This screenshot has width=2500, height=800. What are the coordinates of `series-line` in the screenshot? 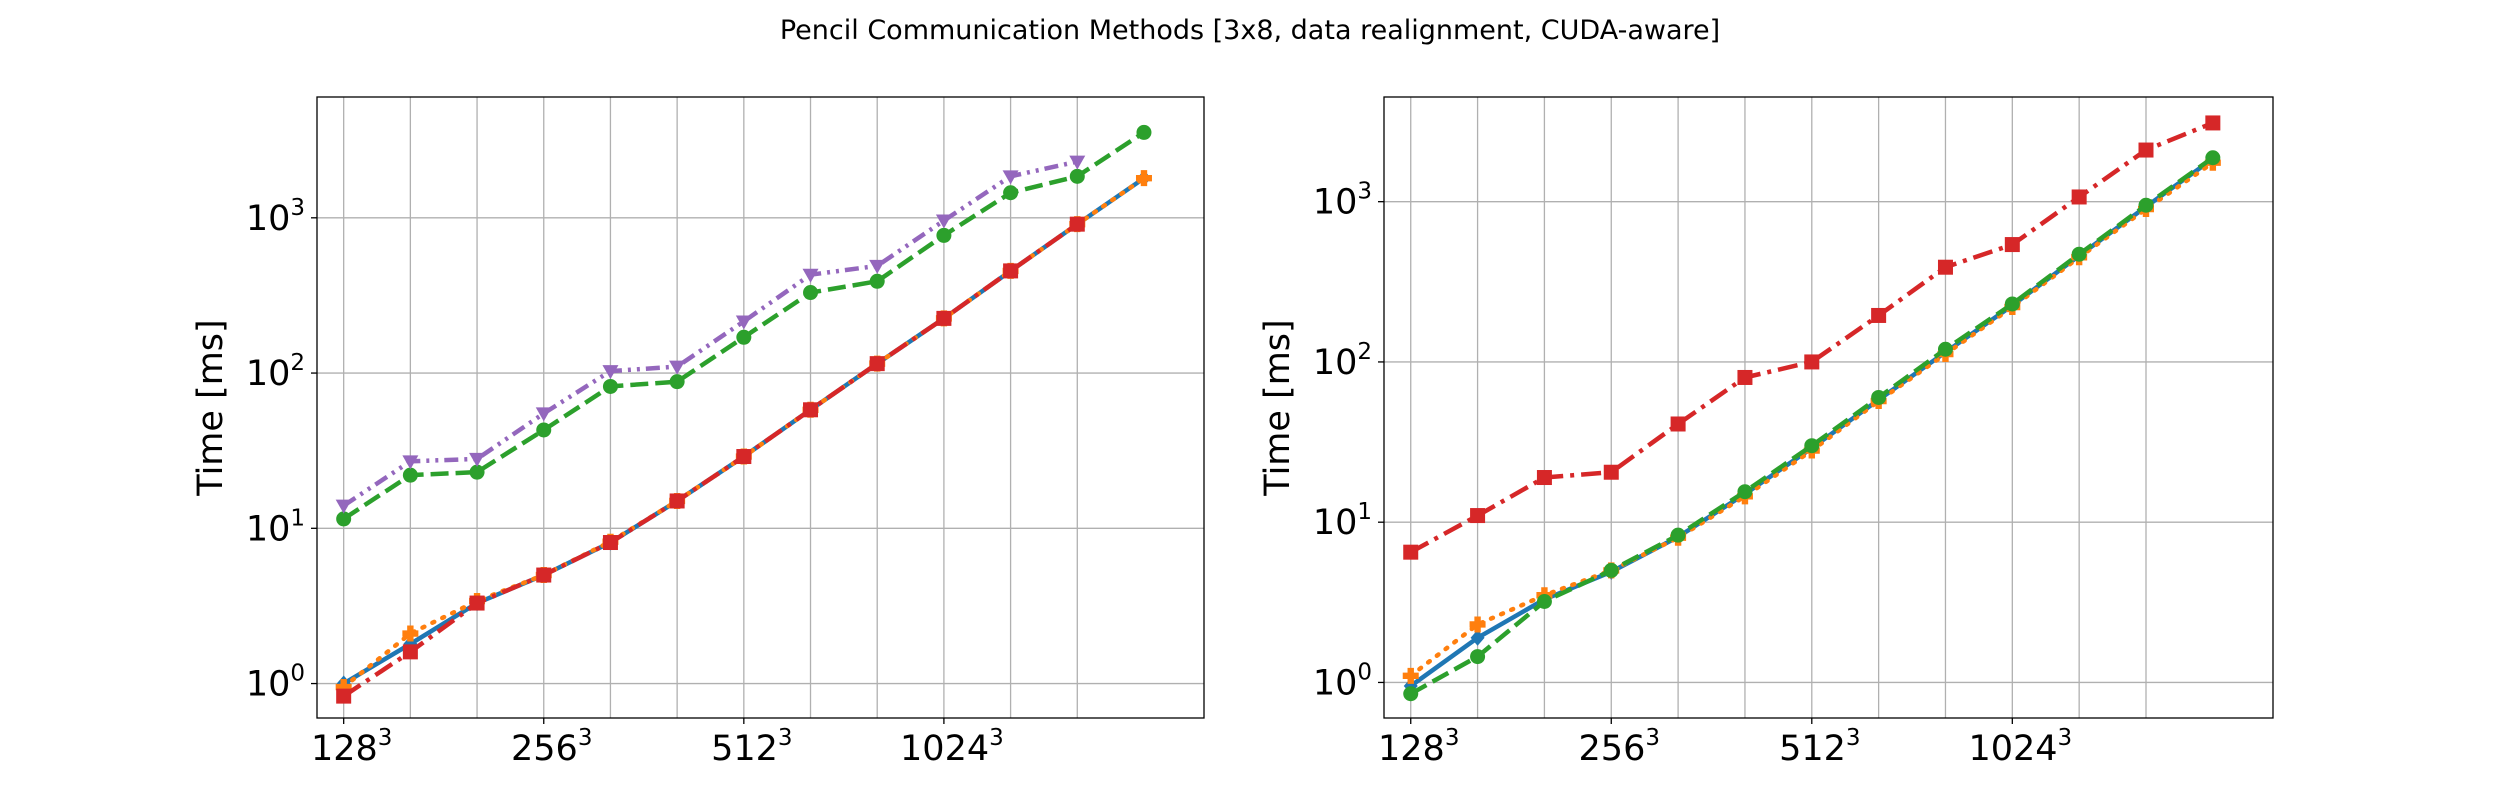 It's located at (710, 333).